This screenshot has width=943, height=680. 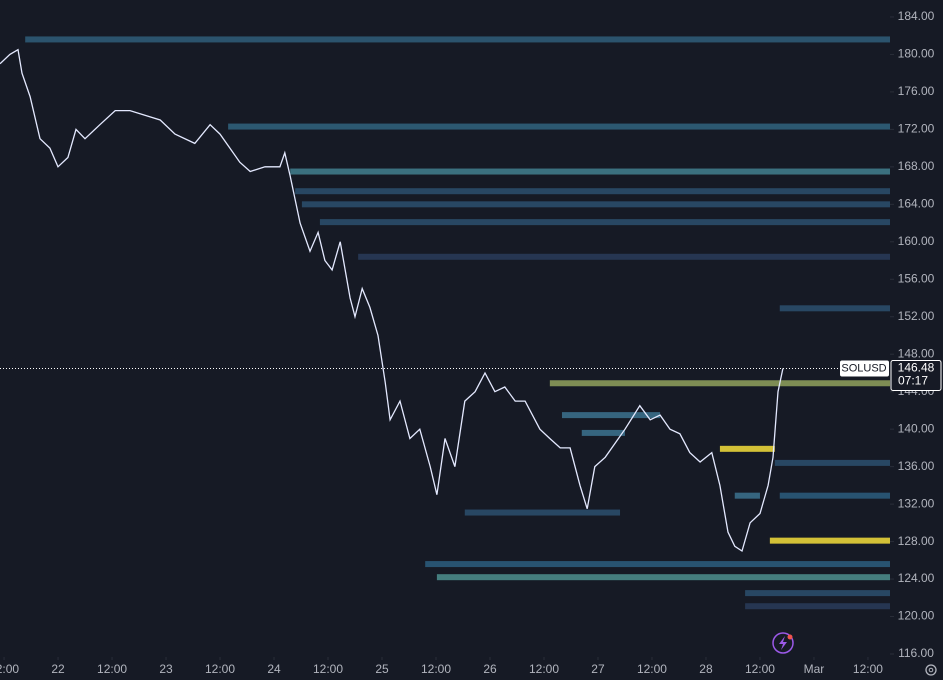 I want to click on icon-bolt, so click(x=783, y=643).